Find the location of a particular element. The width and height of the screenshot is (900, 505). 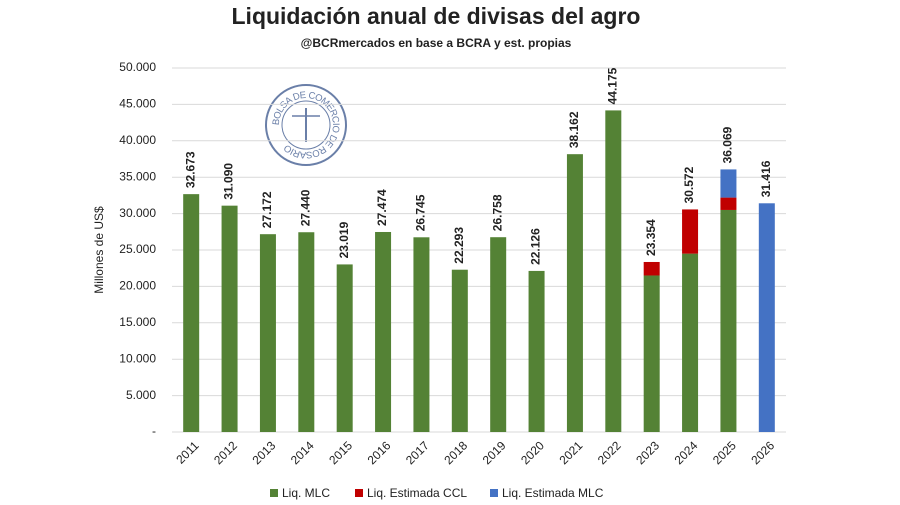

logo-ring is located at coordinates (306, 125).